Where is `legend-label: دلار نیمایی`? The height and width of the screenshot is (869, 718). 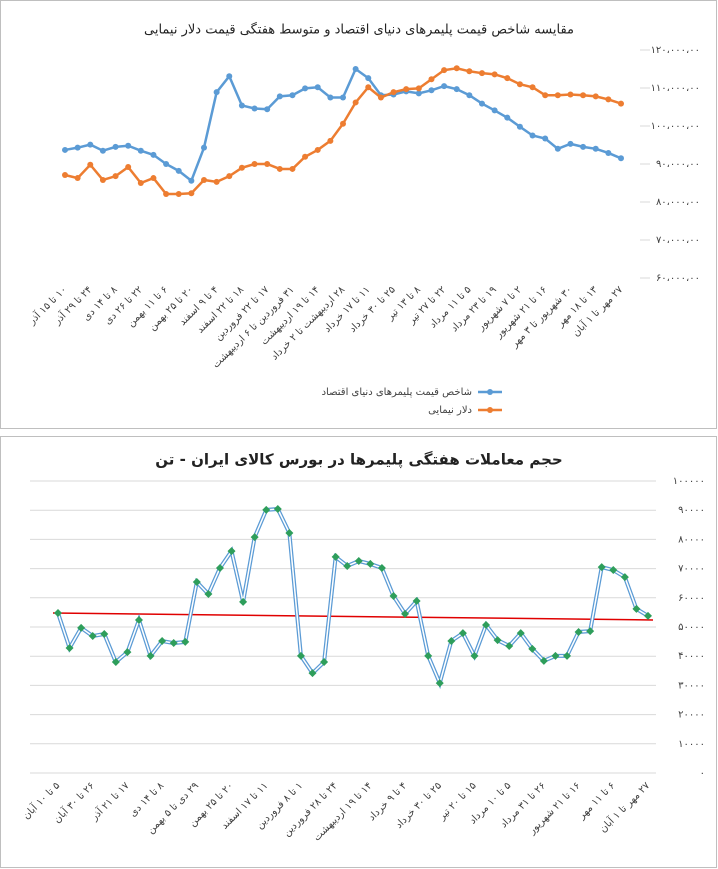 legend-label: دلار نیمایی is located at coordinates (450, 410).